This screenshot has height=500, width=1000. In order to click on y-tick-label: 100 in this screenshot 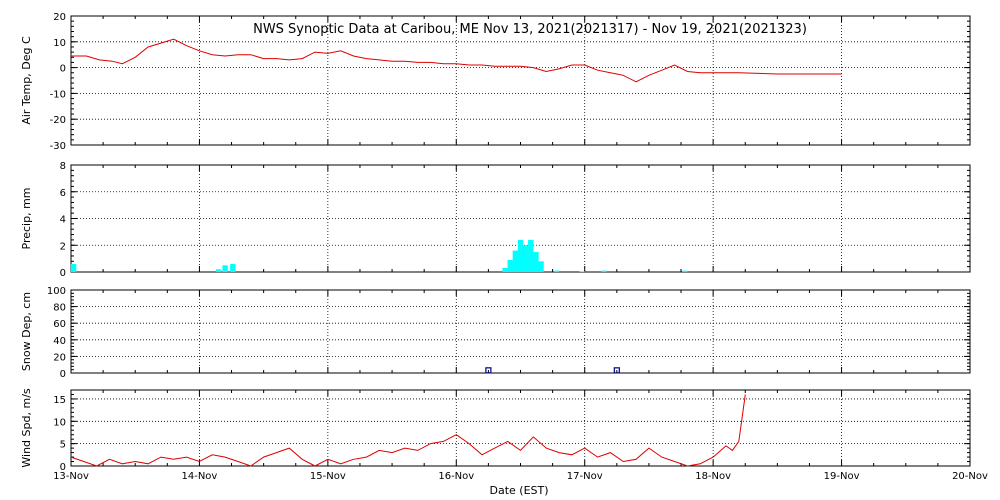, I will do `click(56, 291)`.